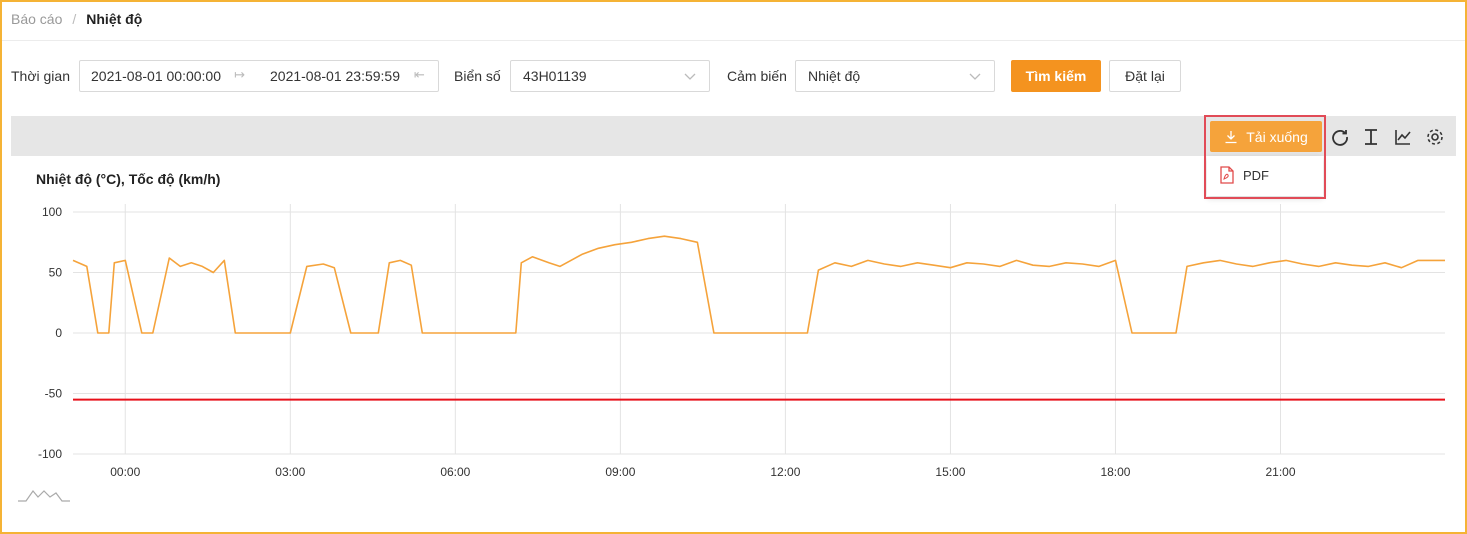 This screenshot has width=1467, height=534. What do you see at coordinates (785, 472) in the screenshot?
I see `x-tick-label: 12:00` at bounding box center [785, 472].